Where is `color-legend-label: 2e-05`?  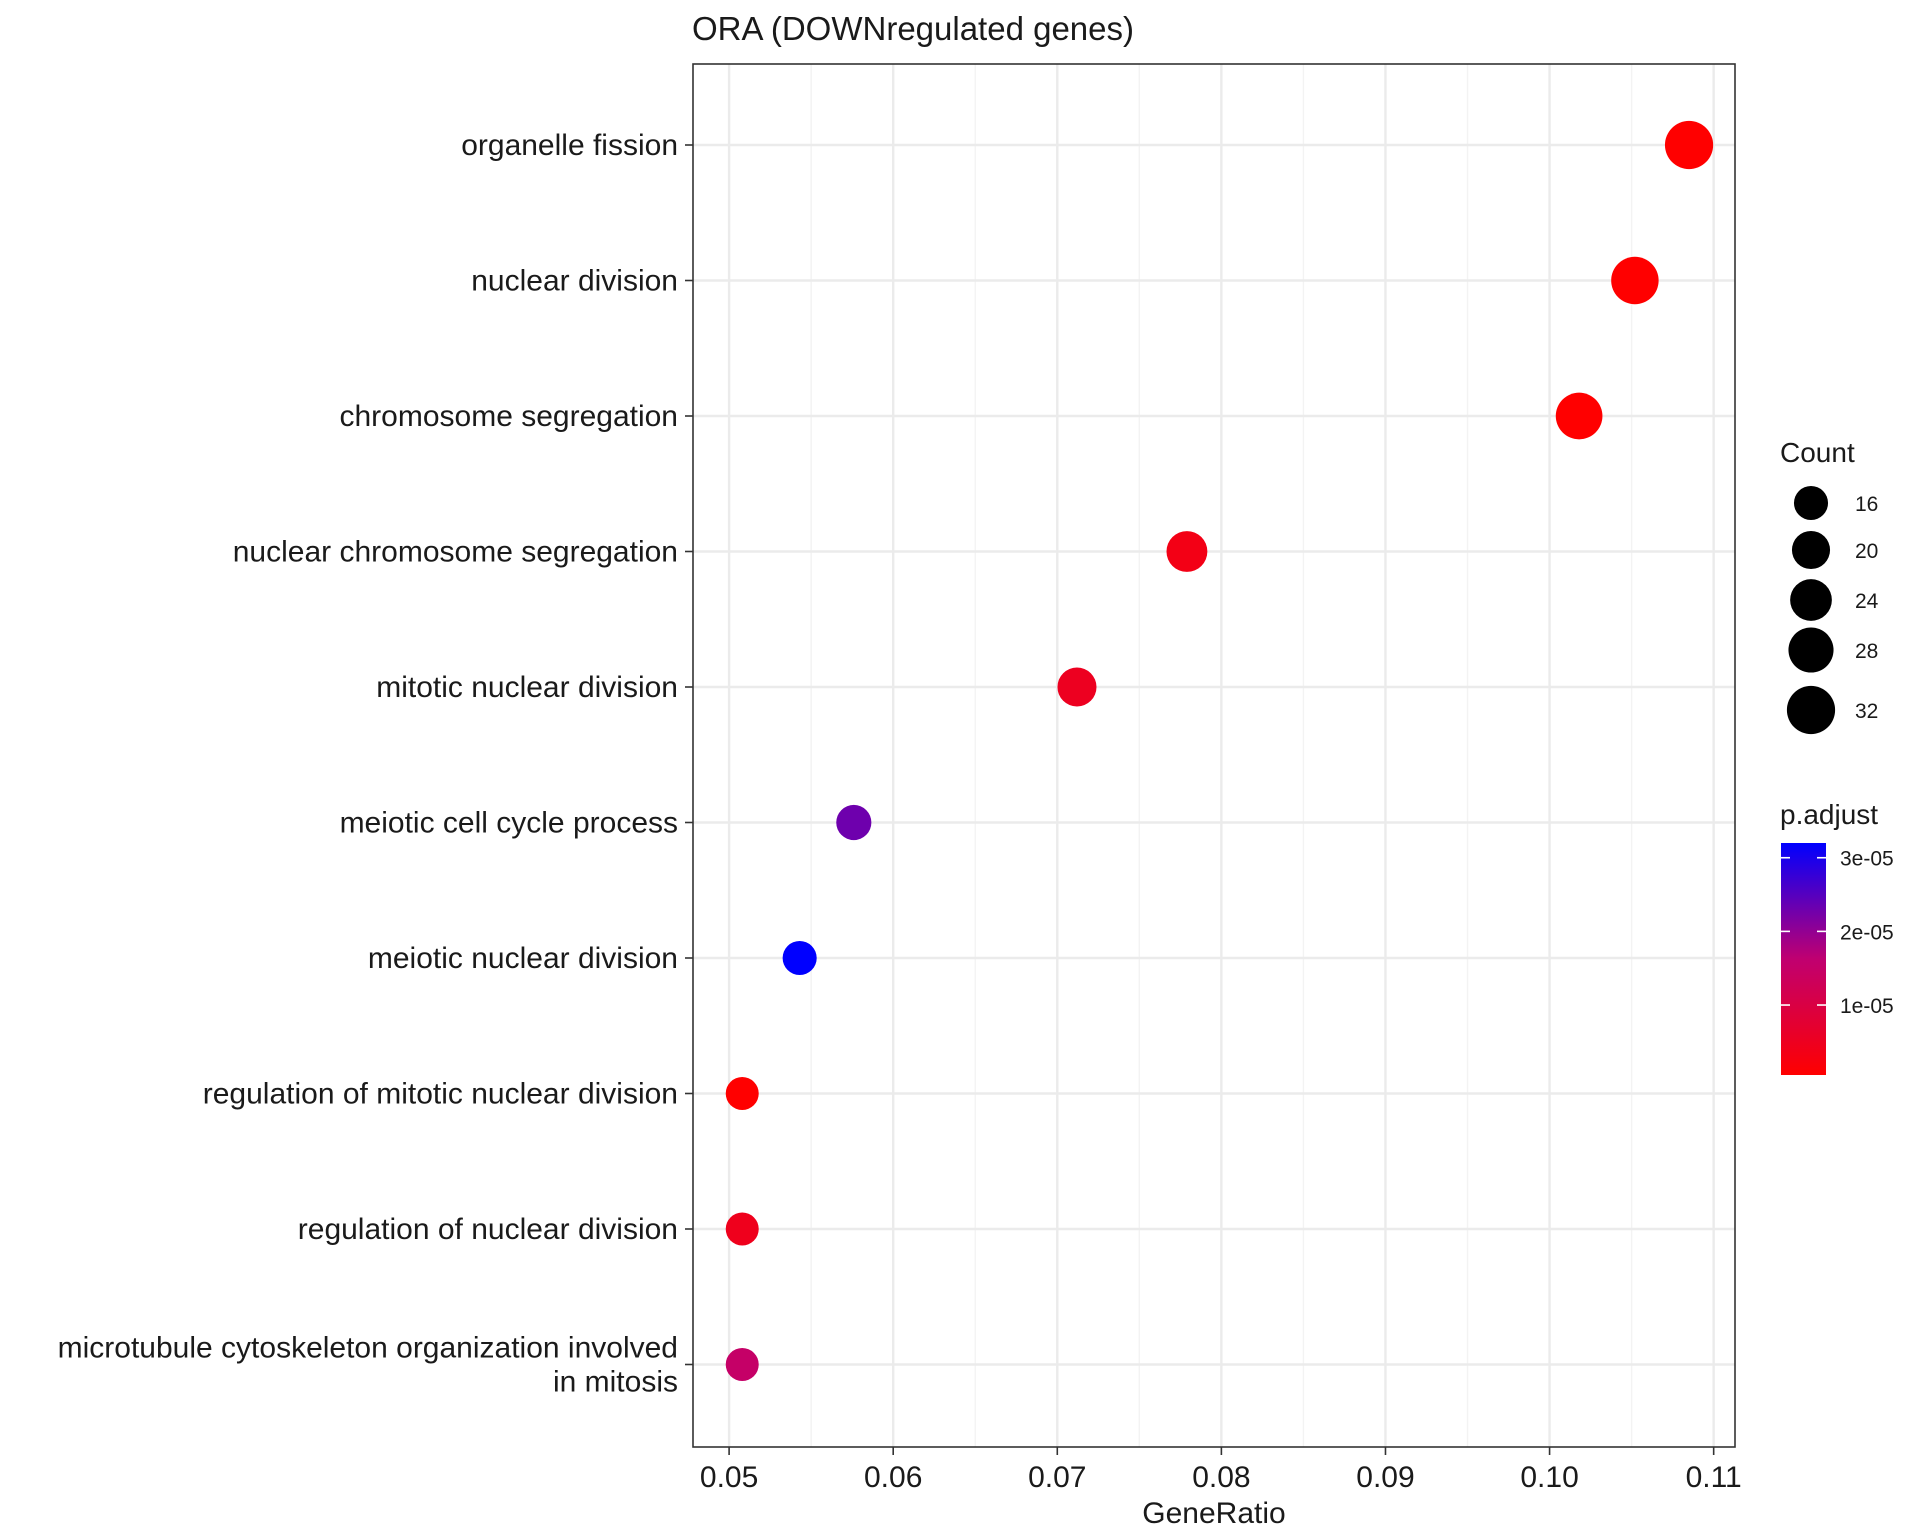
color-legend-label: 2e-05 is located at coordinates (1867, 932).